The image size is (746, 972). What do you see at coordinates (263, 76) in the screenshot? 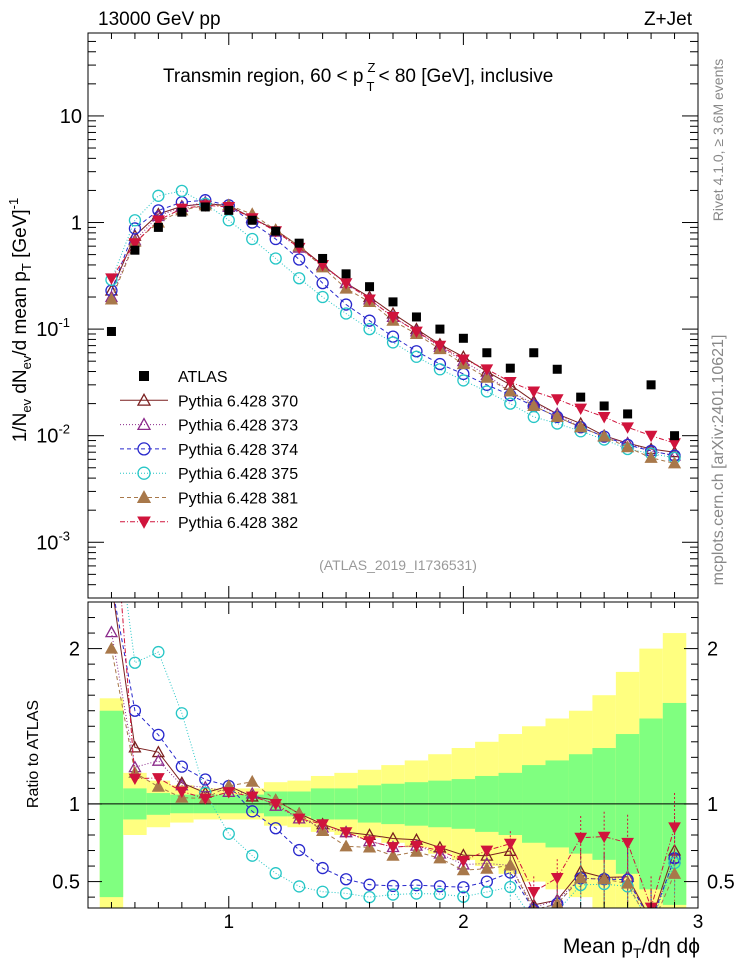
I see `plot-title-main: Transmin region, 60 < p` at bounding box center [263, 76].